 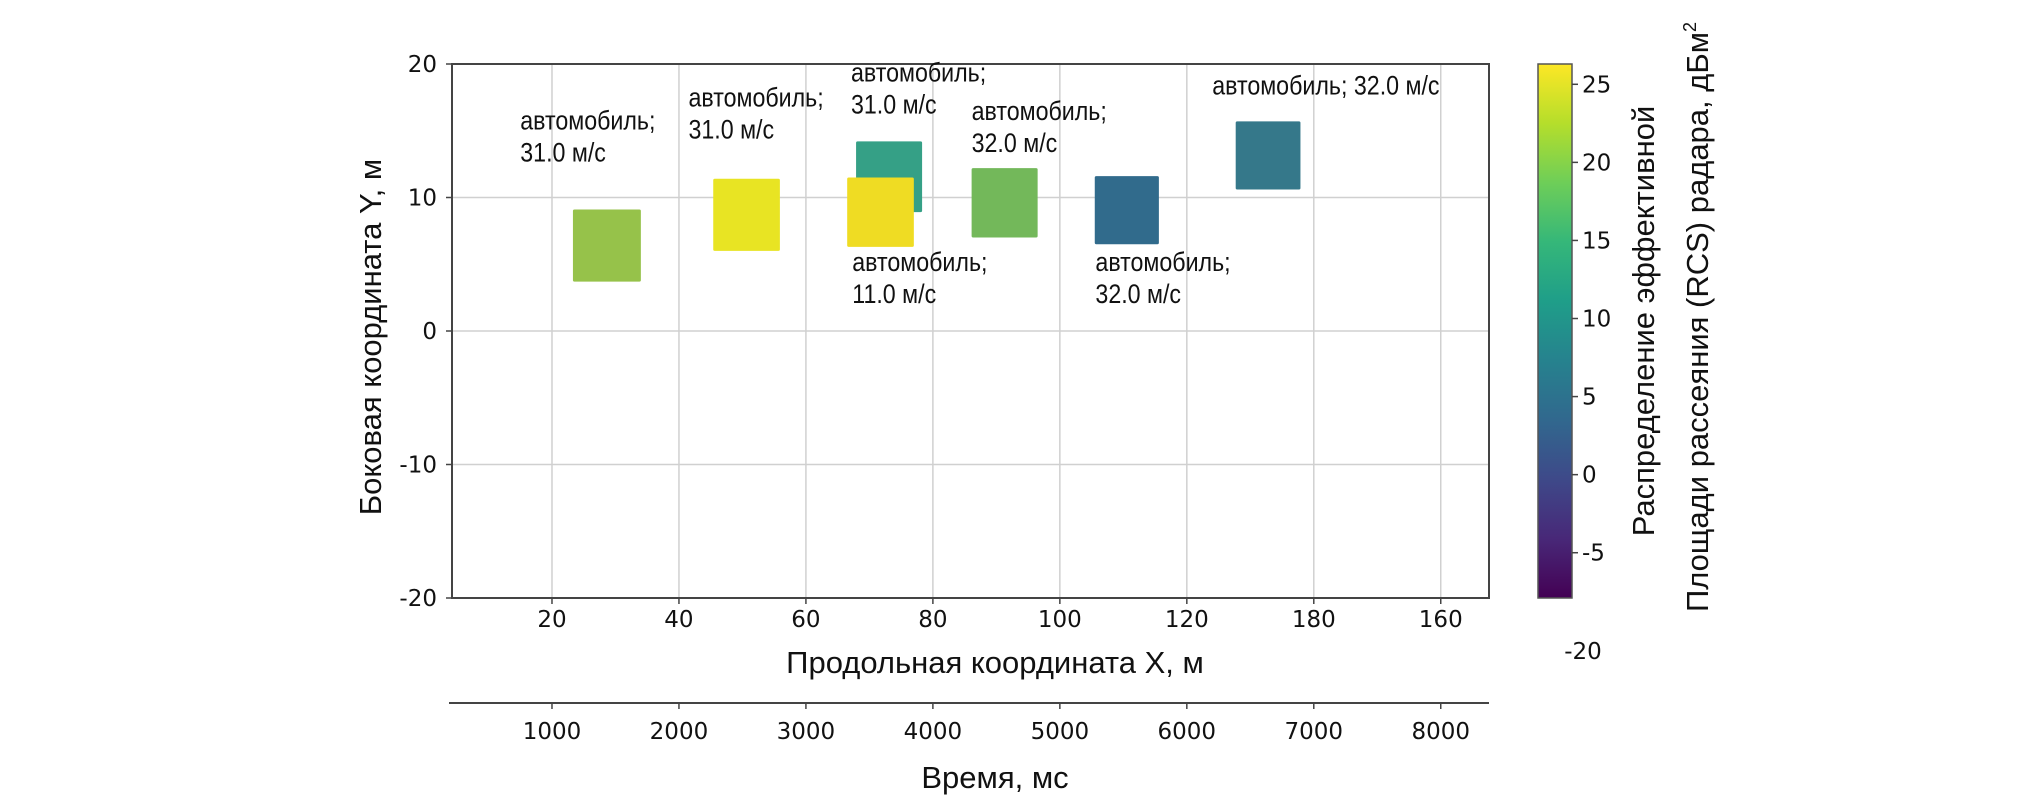 I want to click on colorbar-label-line1: Распределение эффективной, so click(x=1643, y=321).